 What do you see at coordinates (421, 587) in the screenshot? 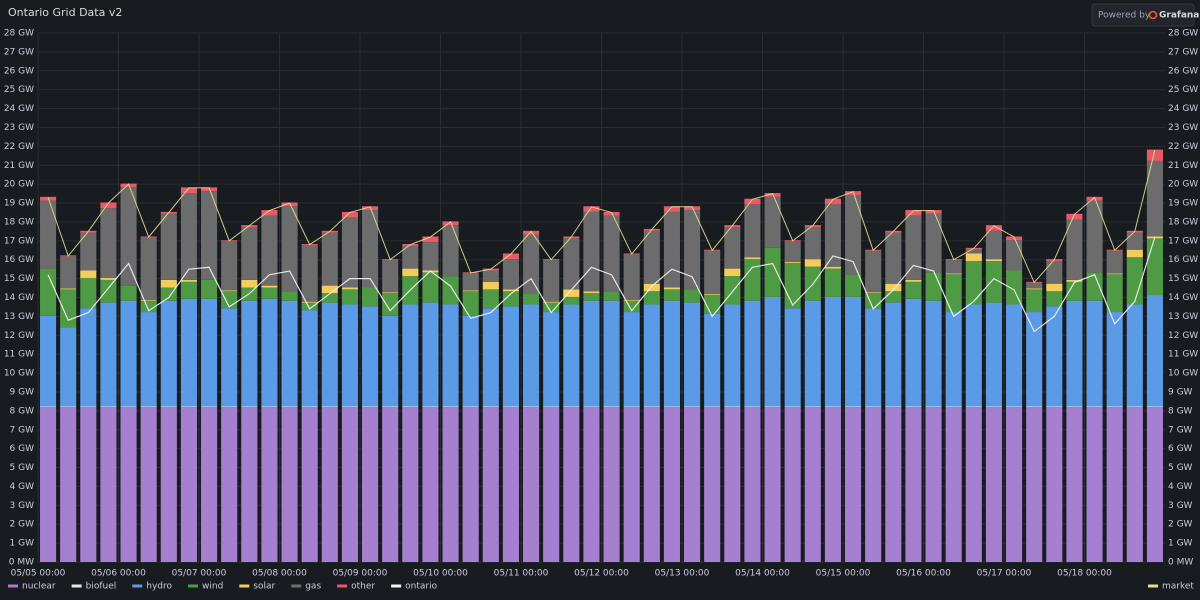
I see `legend-label: ontario` at bounding box center [421, 587].